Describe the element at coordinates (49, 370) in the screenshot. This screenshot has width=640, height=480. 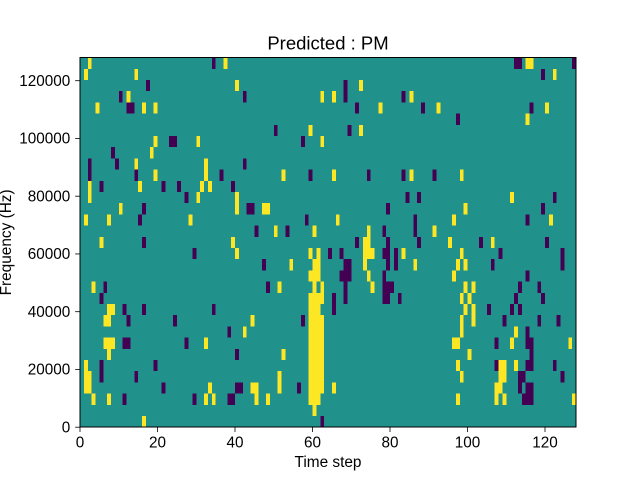
I see `svg-text: 20000` at that location.